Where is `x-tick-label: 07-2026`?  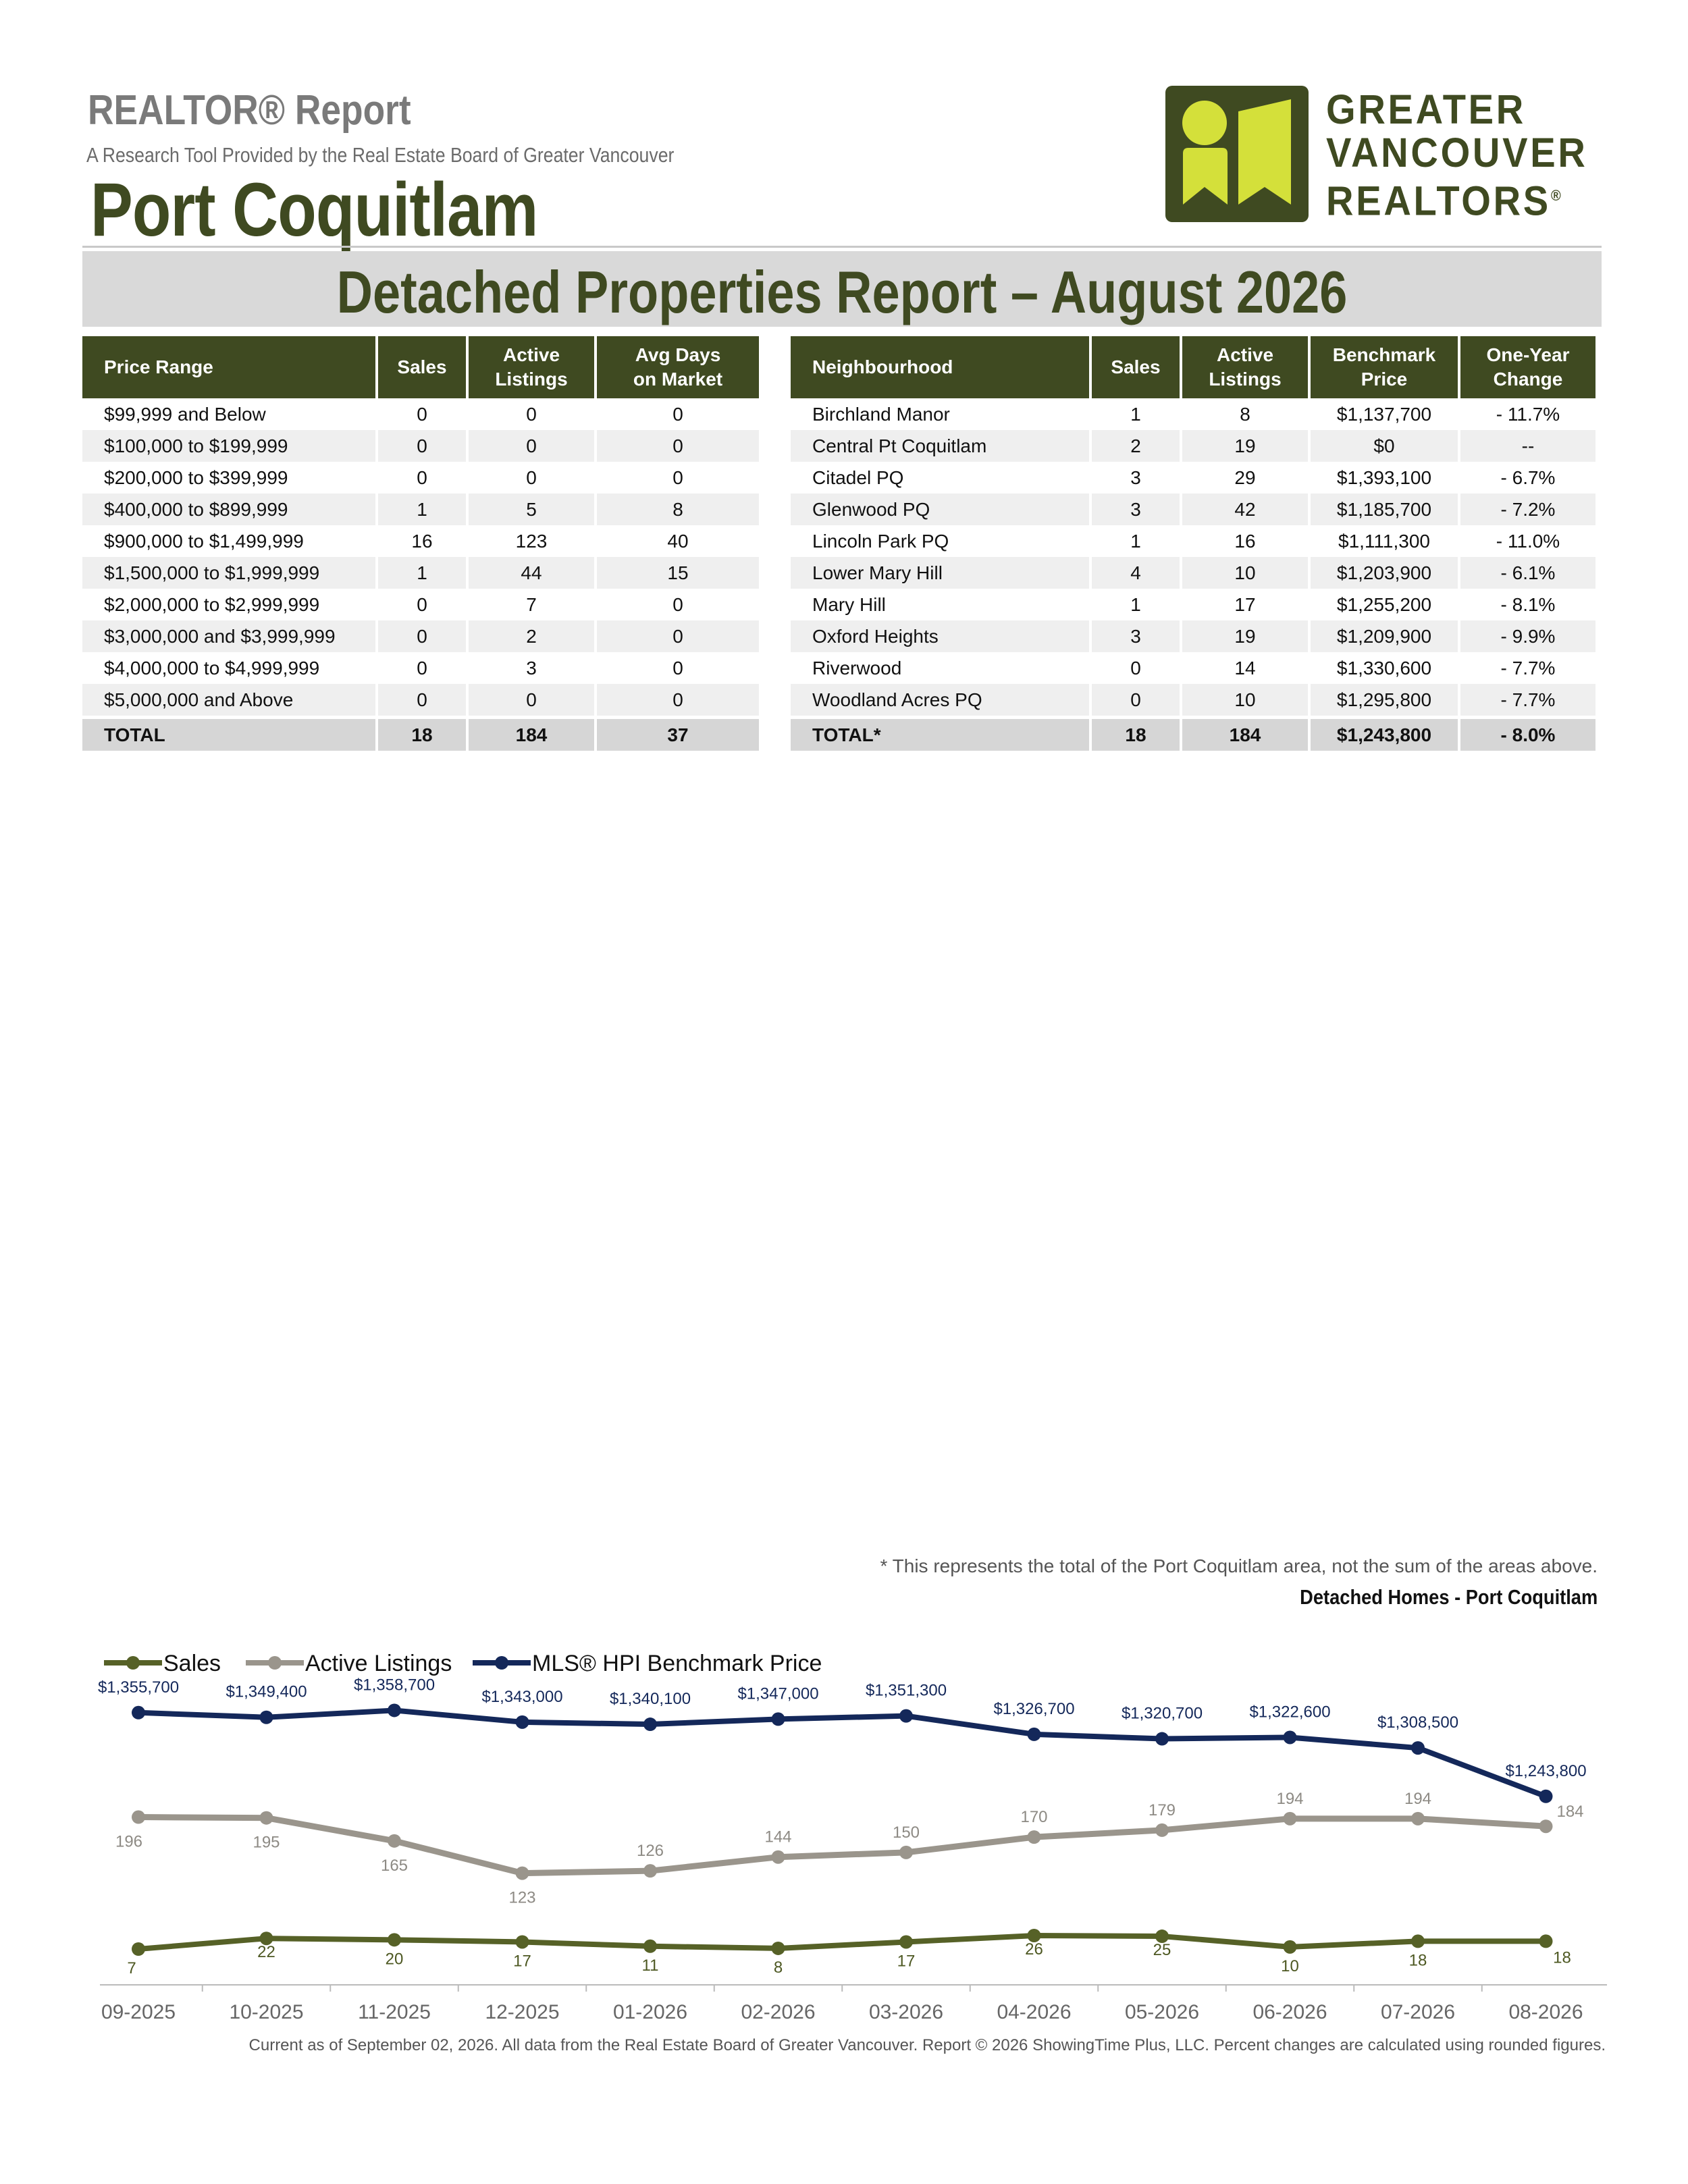
x-tick-label: 07-2026 is located at coordinates (1418, 2012).